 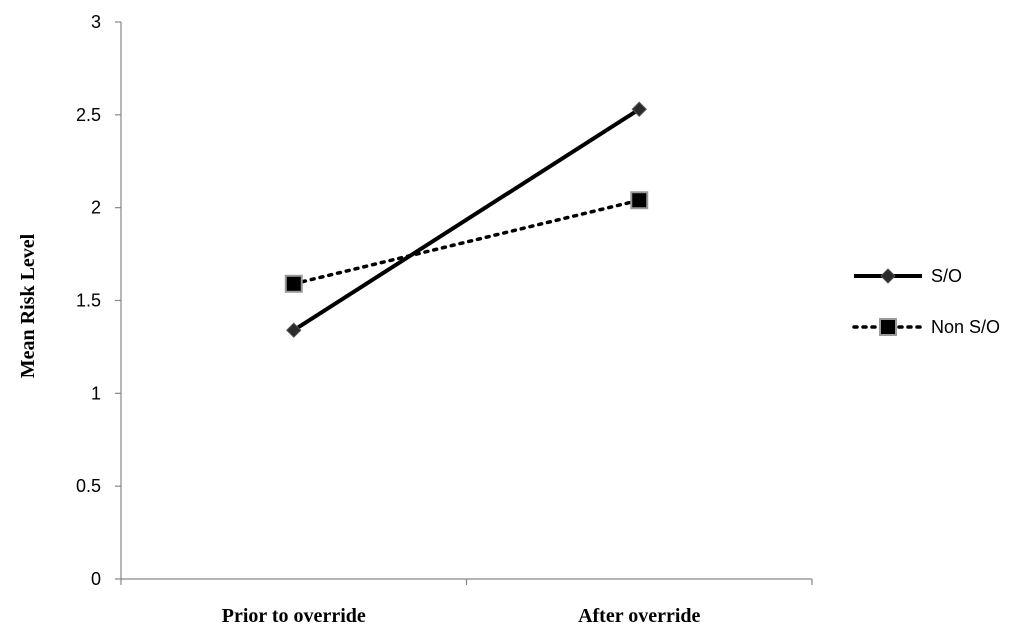 I want to click on legend: S/O Non S/O, so click(x=926, y=301).